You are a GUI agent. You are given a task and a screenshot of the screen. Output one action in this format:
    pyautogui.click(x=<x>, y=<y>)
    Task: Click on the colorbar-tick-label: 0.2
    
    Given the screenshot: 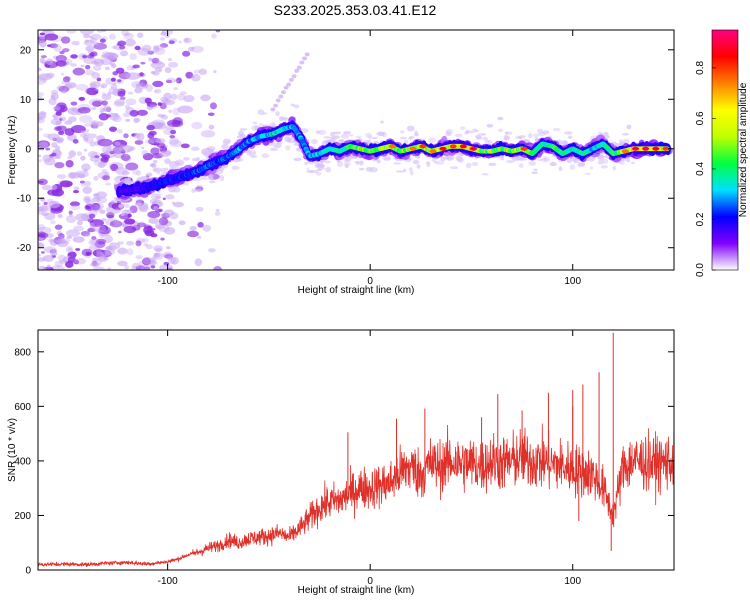 What is the action you would take?
    pyautogui.click(x=700, y=219)
    